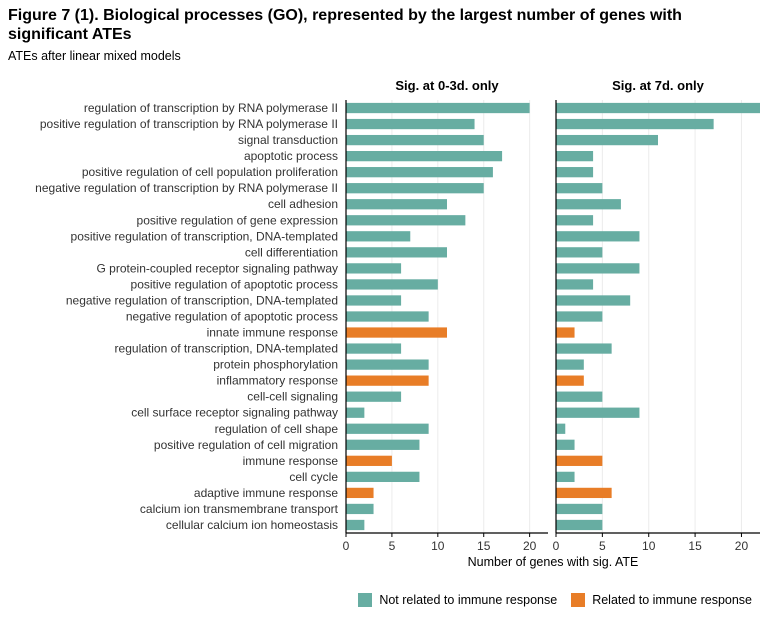  I want to click on category-label: negative regulation of apoptotic process, so click(232, 317).